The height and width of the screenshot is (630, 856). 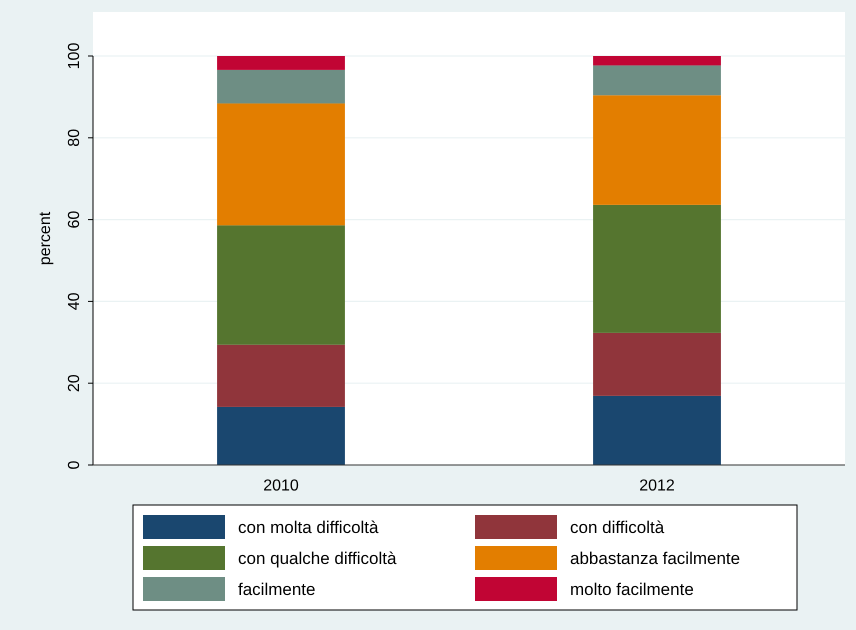 What do you see at coordinates (632, 589) in the screenshot?
I see `legend-label: molto facilmente` at bounding box center [632, 589].